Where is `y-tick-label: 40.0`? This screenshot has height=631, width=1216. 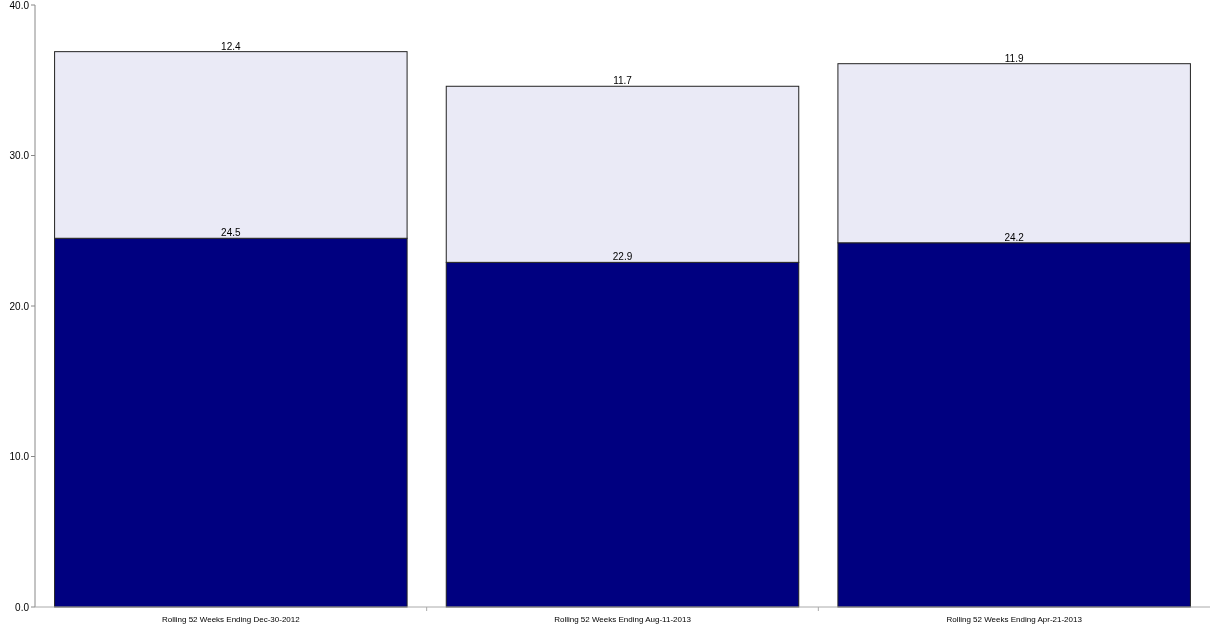
y-tick-label: 40.0 is located at coordinates (19, 5).